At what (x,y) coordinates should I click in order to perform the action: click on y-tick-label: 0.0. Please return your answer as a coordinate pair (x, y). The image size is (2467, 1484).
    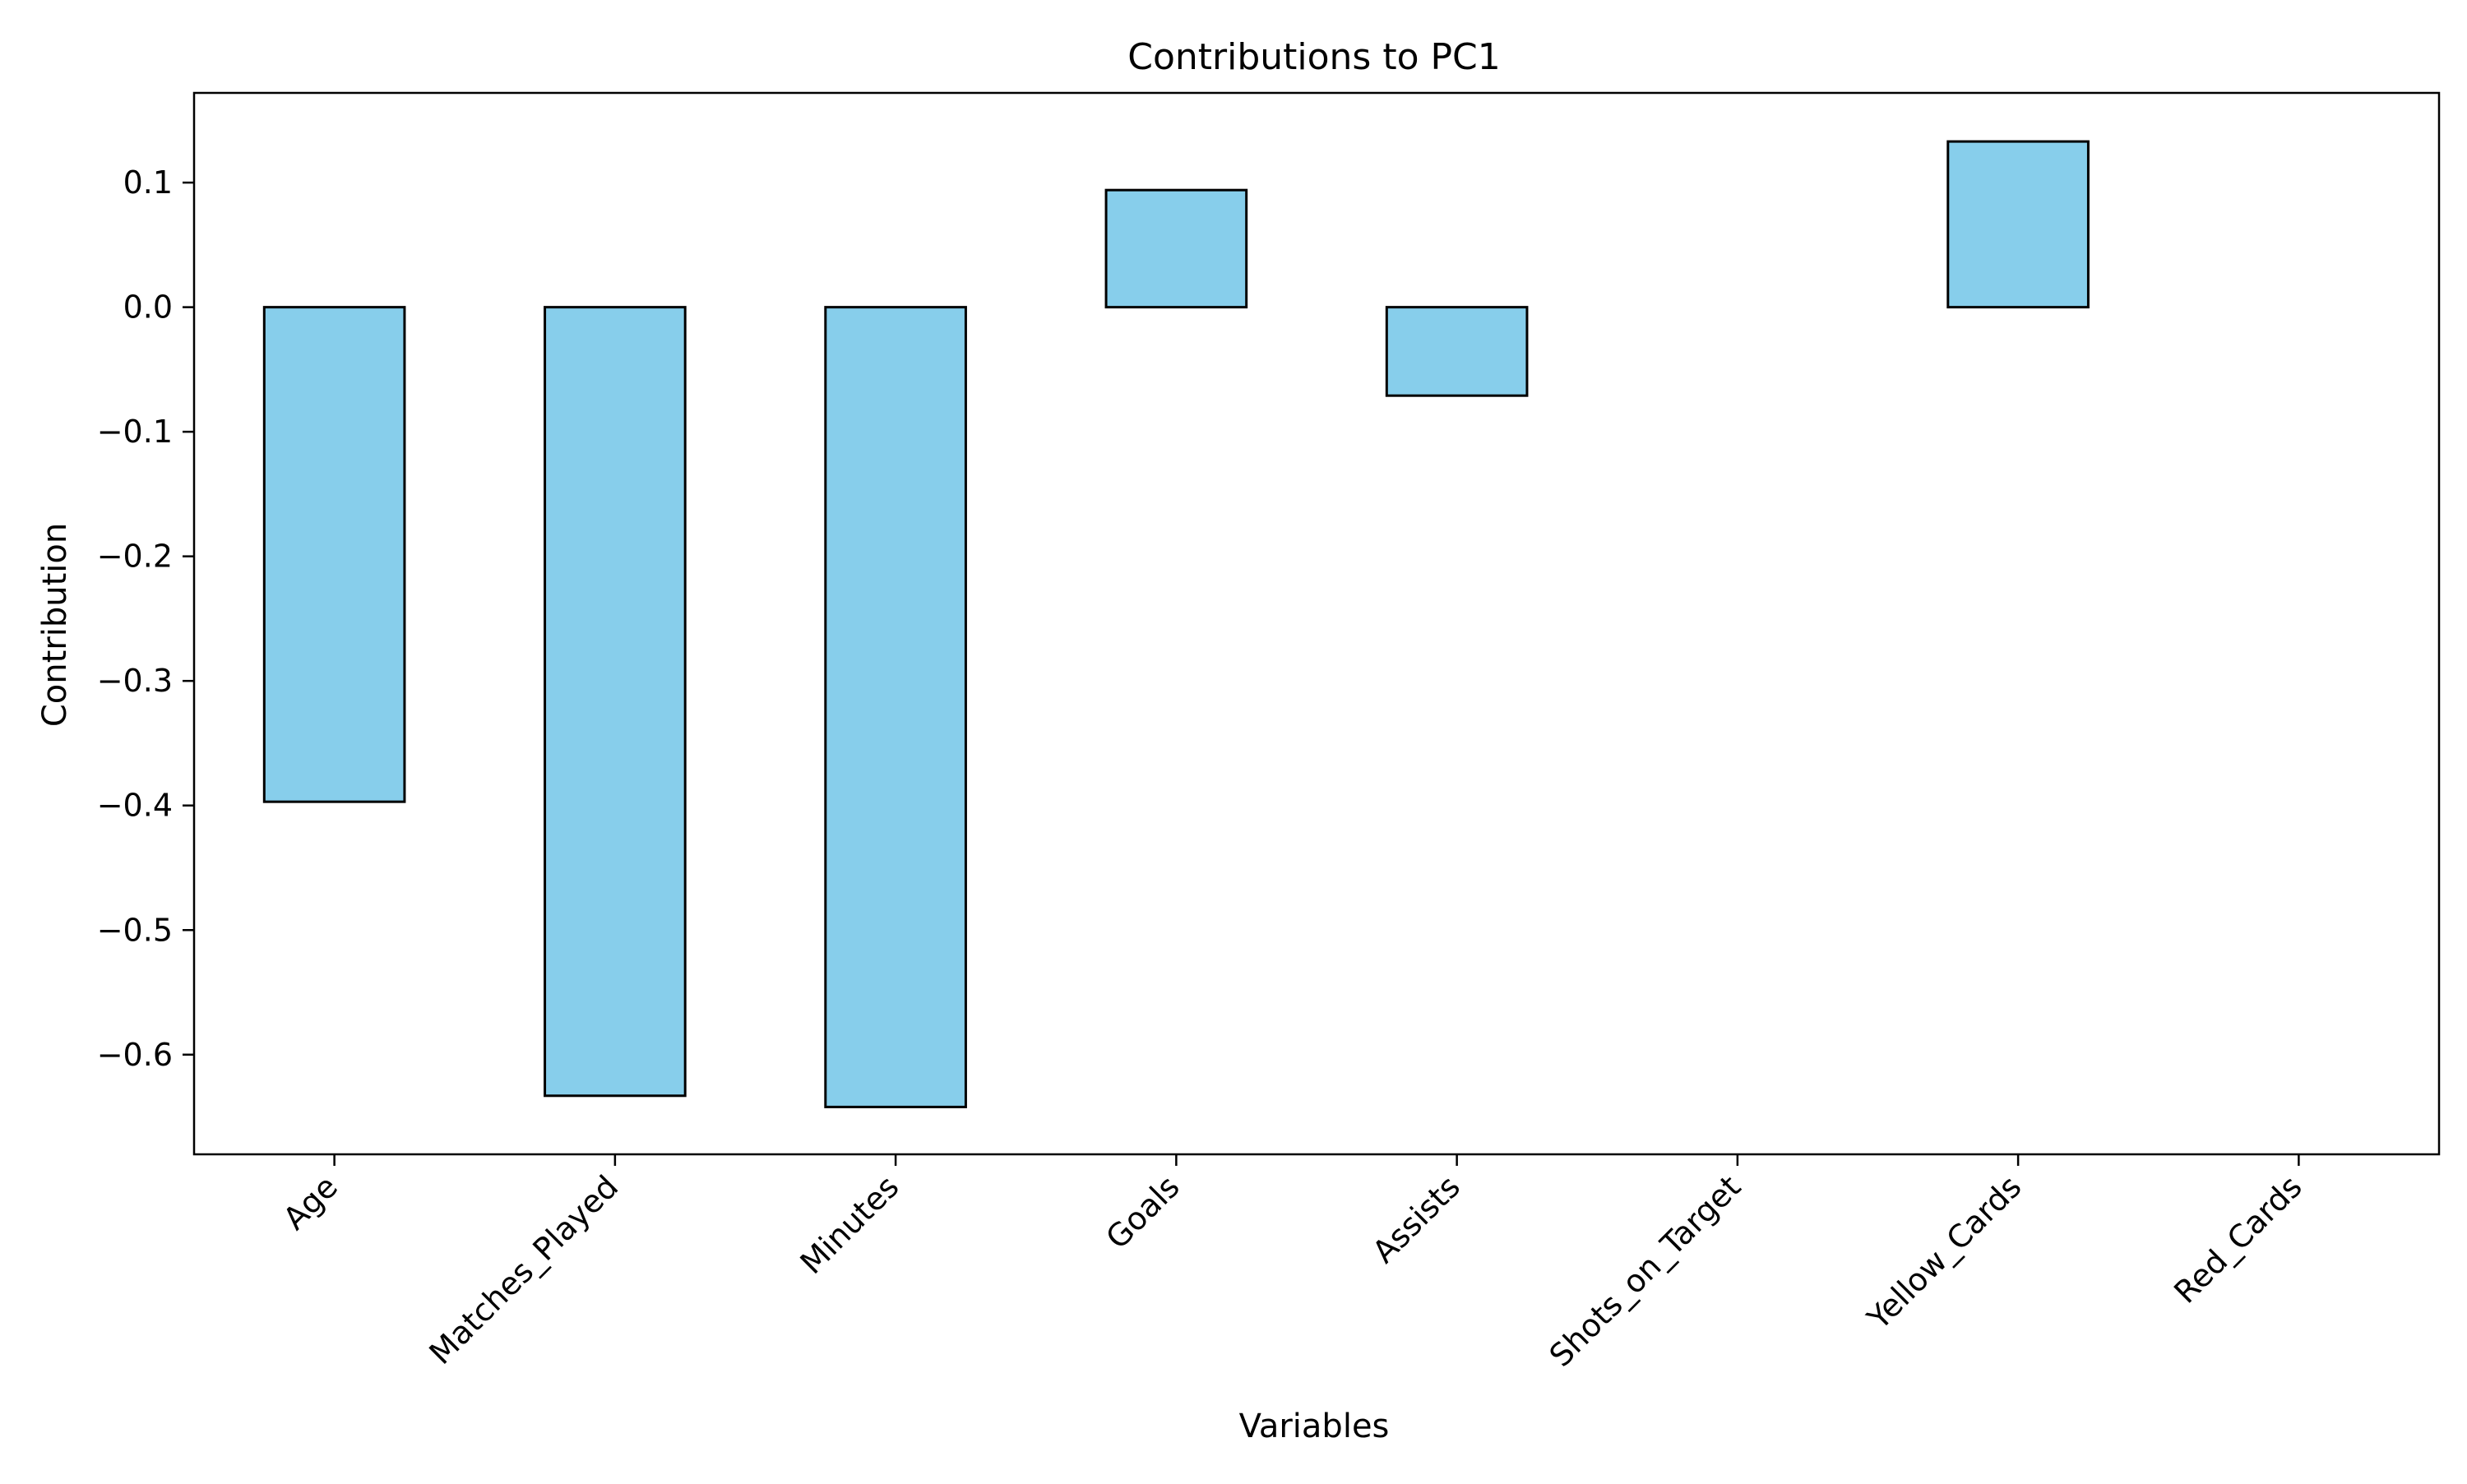
    Looking at the image, I should click on (148, 308).